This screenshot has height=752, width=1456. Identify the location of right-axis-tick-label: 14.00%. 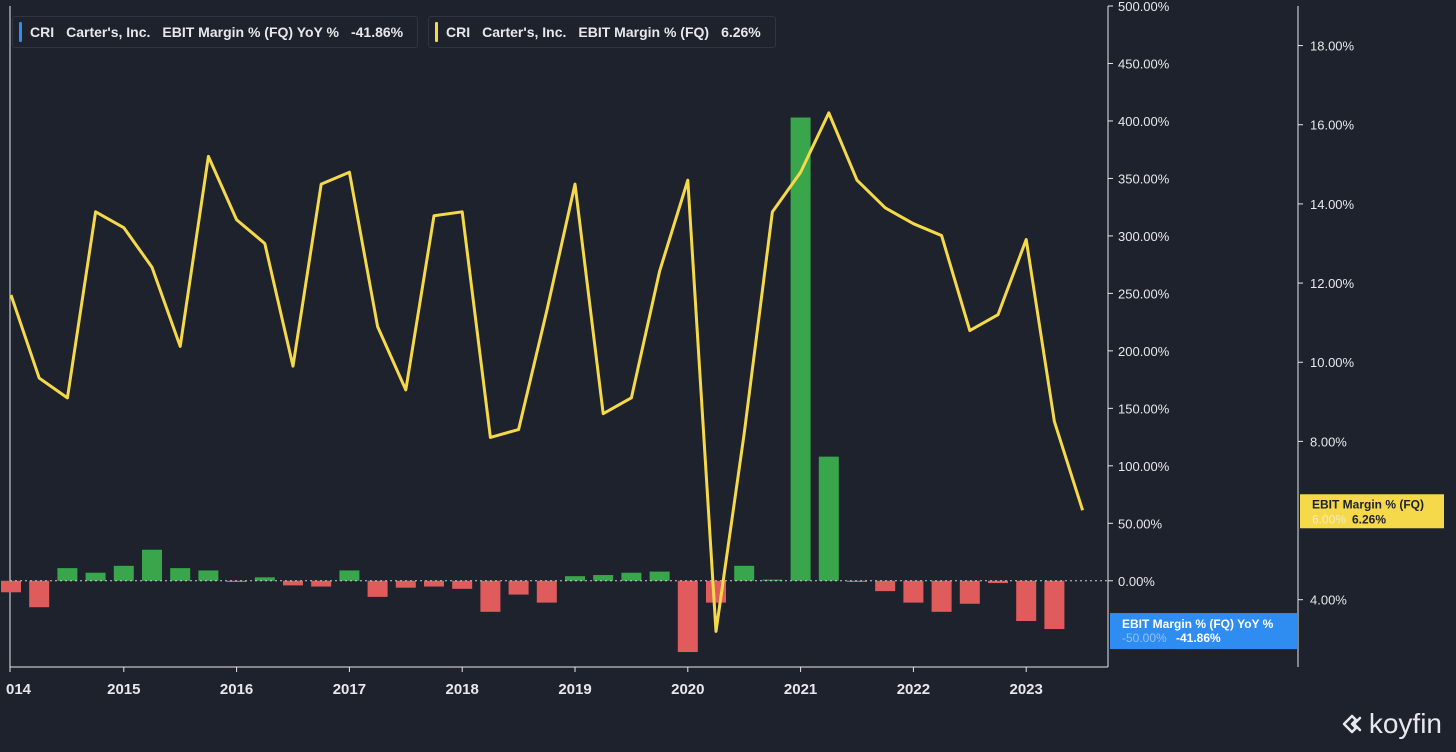
(1332, 204).